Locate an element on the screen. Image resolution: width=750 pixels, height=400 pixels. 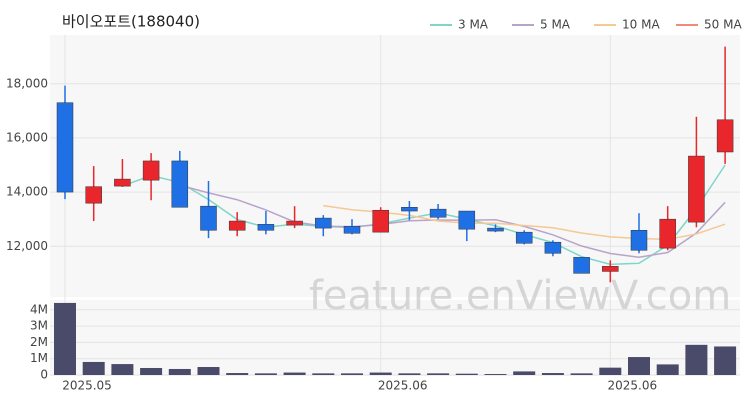
y-tick-label: 16,000 is located at coordinates (27, 137).